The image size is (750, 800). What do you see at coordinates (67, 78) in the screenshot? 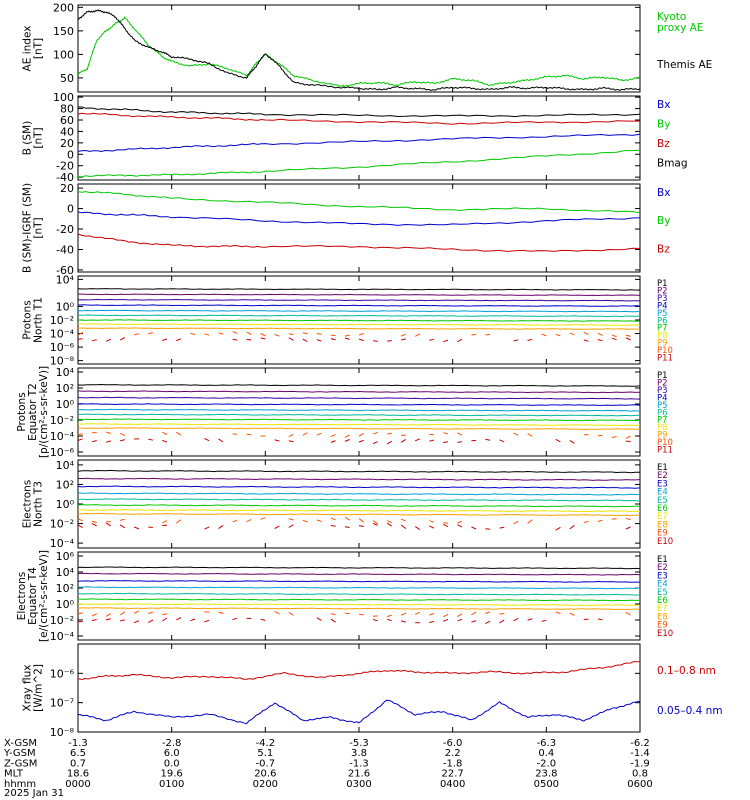
I see `y-tick-label: 50` at bounding box center [67, 78].